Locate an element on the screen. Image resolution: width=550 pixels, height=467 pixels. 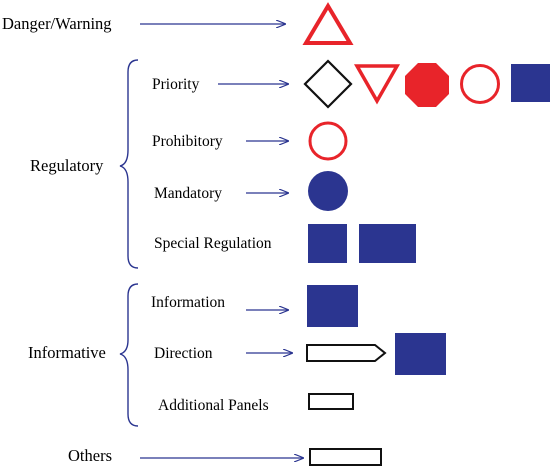
direction-square-icon is located at coordinates (420, 354).